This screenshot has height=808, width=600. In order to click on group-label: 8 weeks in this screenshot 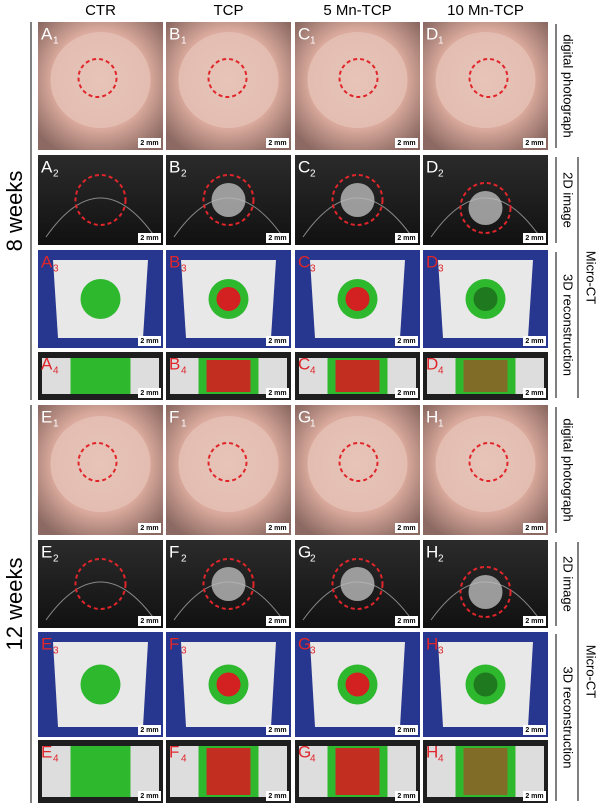, I will do `click(14, 211)`.